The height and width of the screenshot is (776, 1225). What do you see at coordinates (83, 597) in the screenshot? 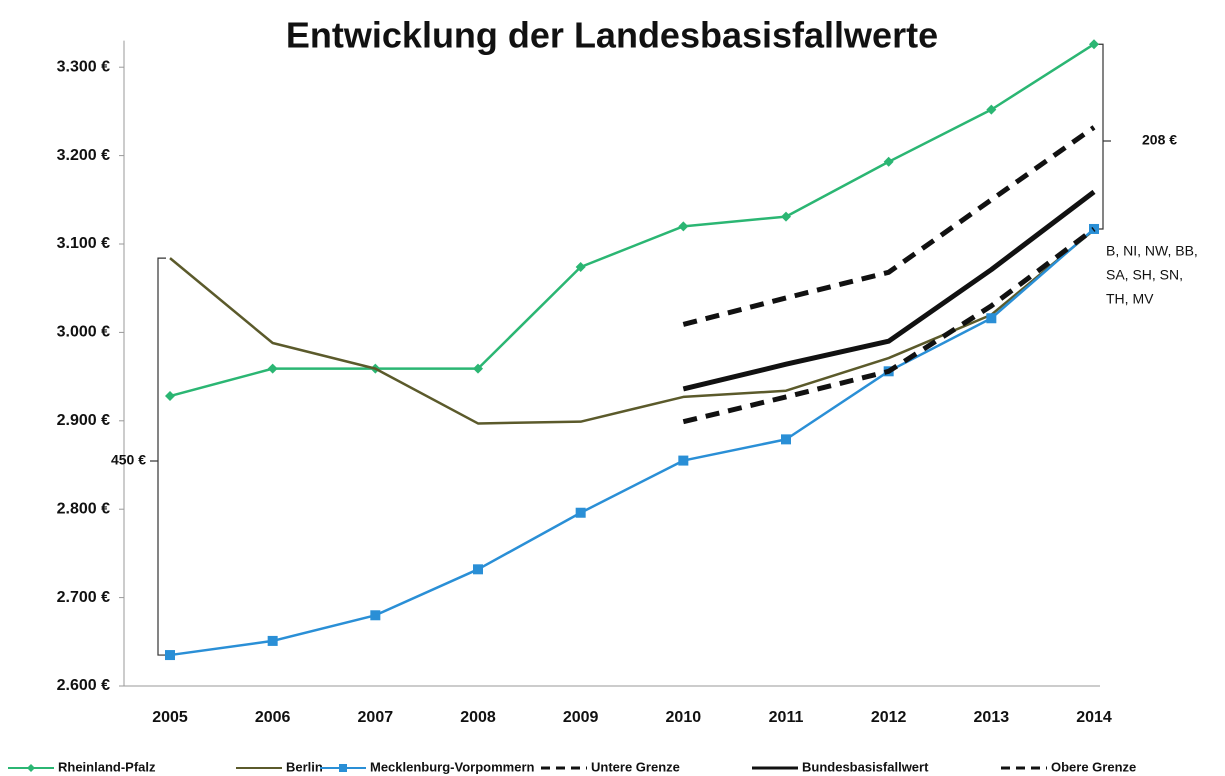
I see `y-tick-label: 2.700 €` at bounding box center [83, 597].